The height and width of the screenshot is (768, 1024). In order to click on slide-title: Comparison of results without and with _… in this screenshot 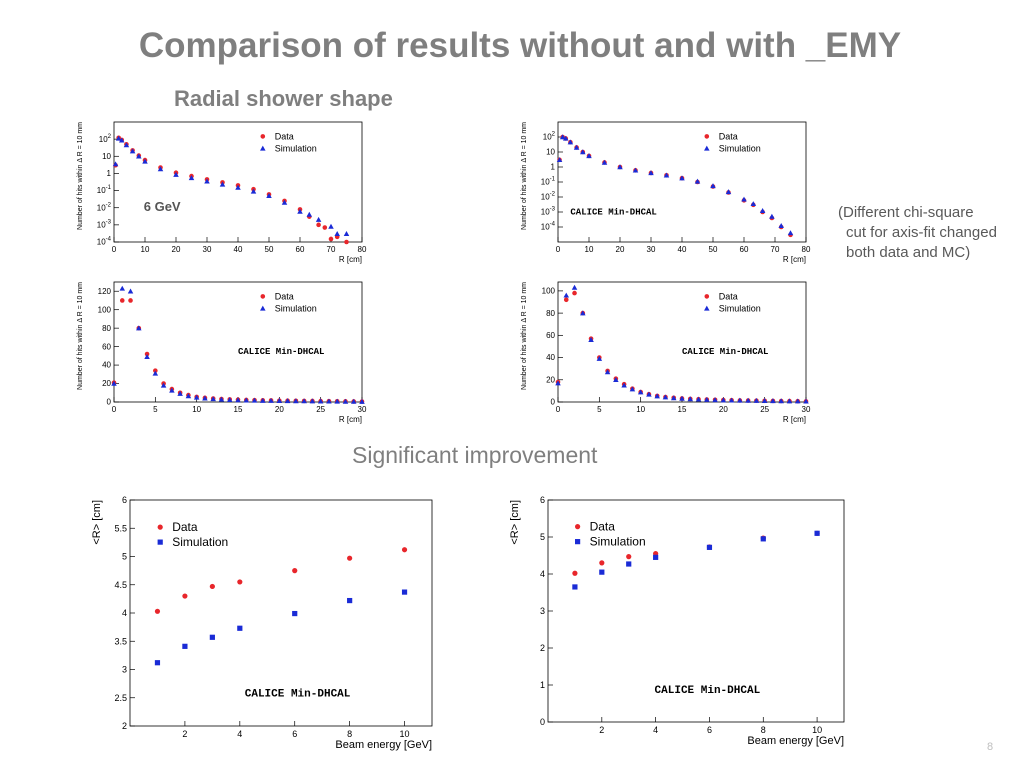, I will do `click(520, 45)`.